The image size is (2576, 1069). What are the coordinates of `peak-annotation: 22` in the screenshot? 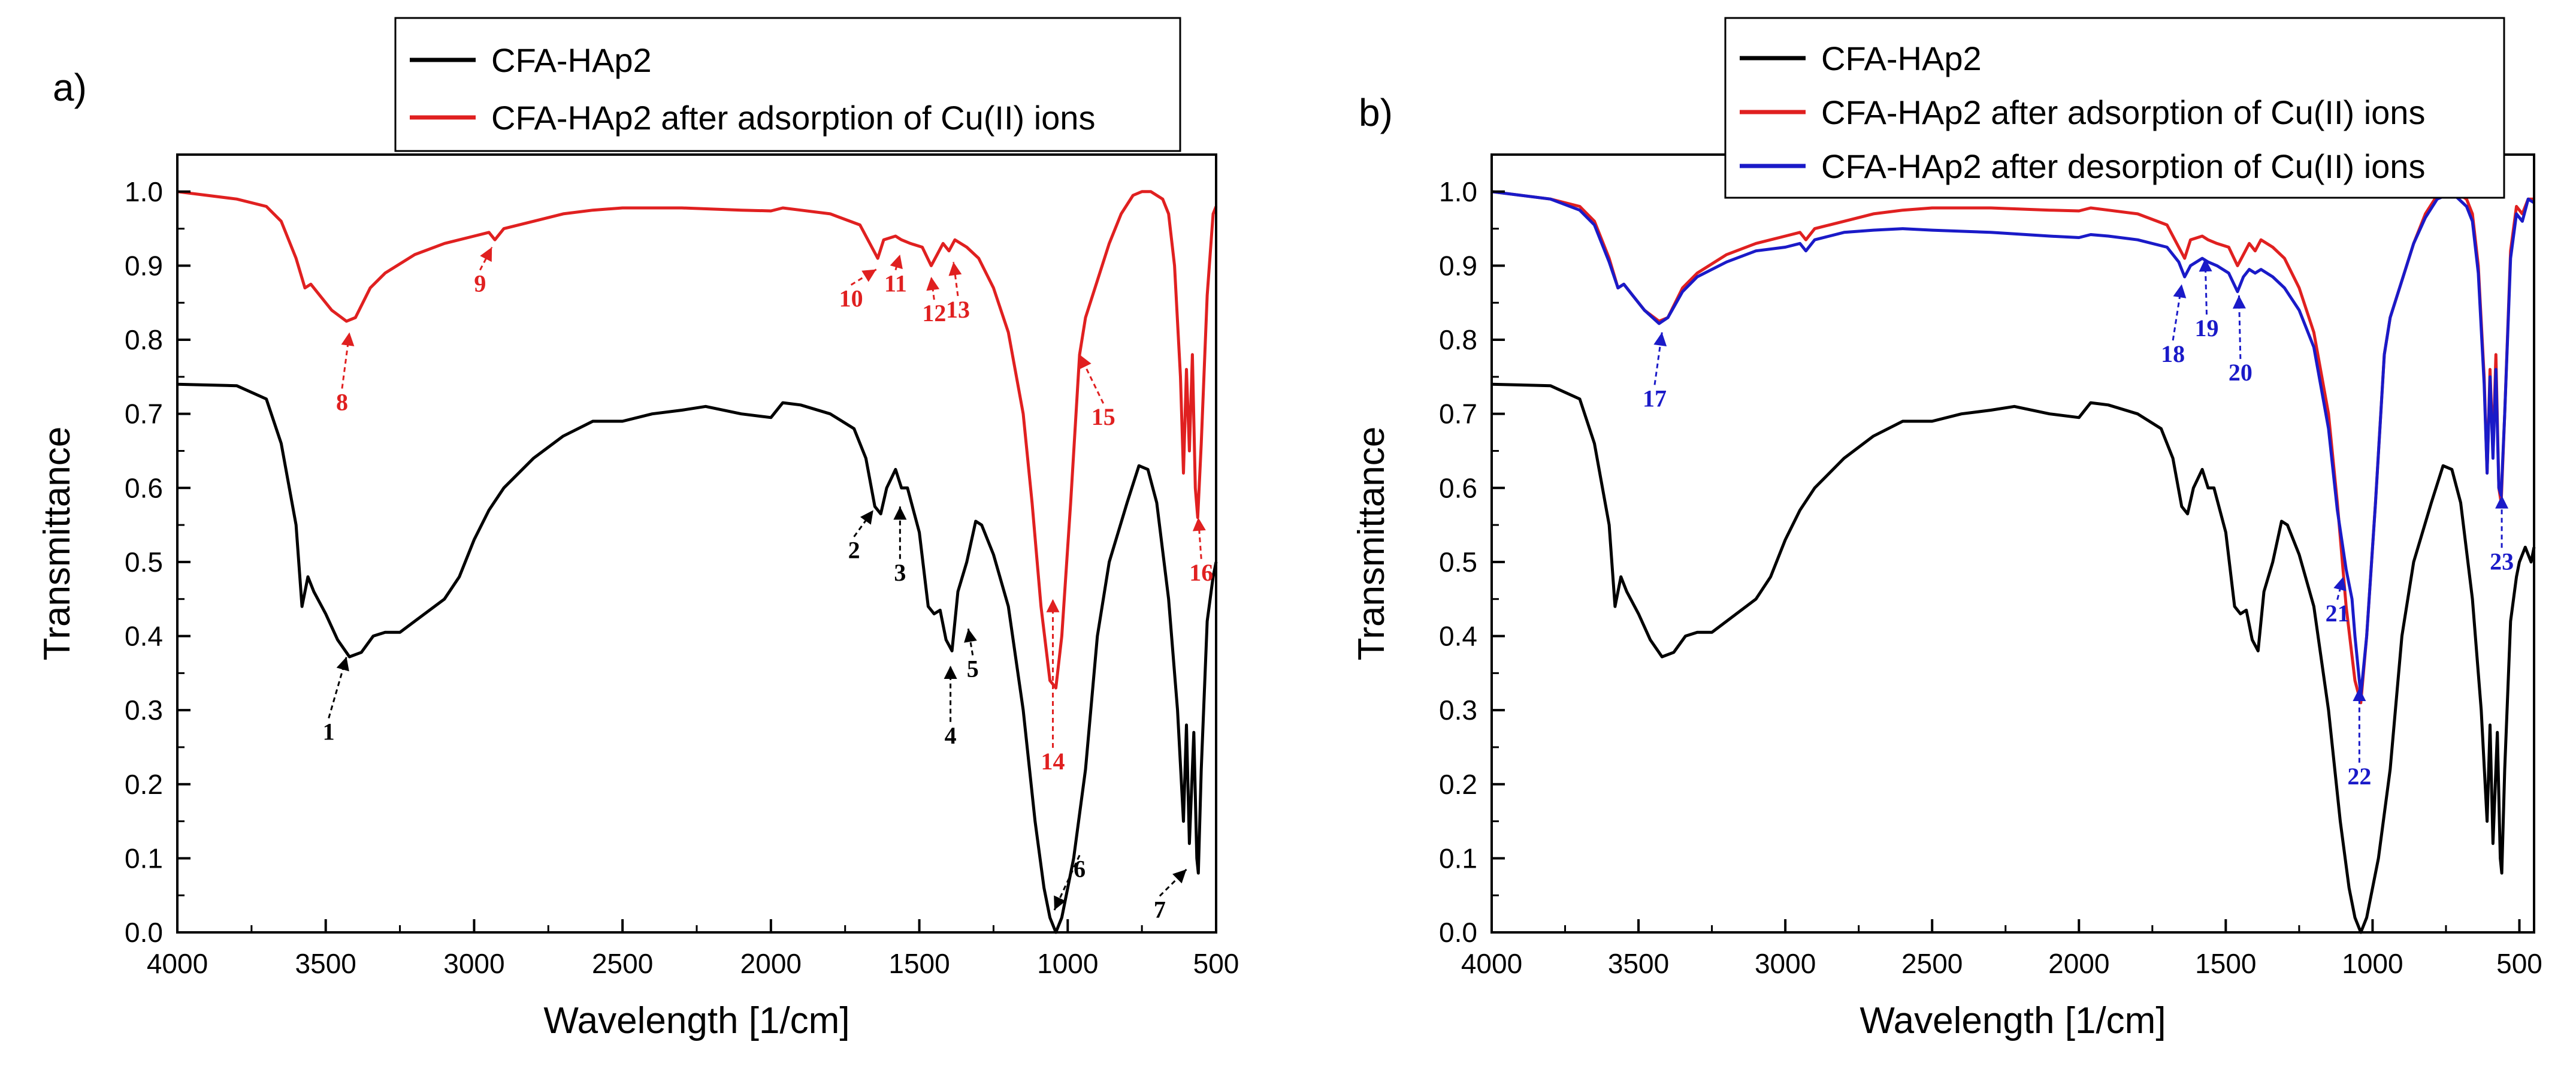 It's located at (2359, 739).